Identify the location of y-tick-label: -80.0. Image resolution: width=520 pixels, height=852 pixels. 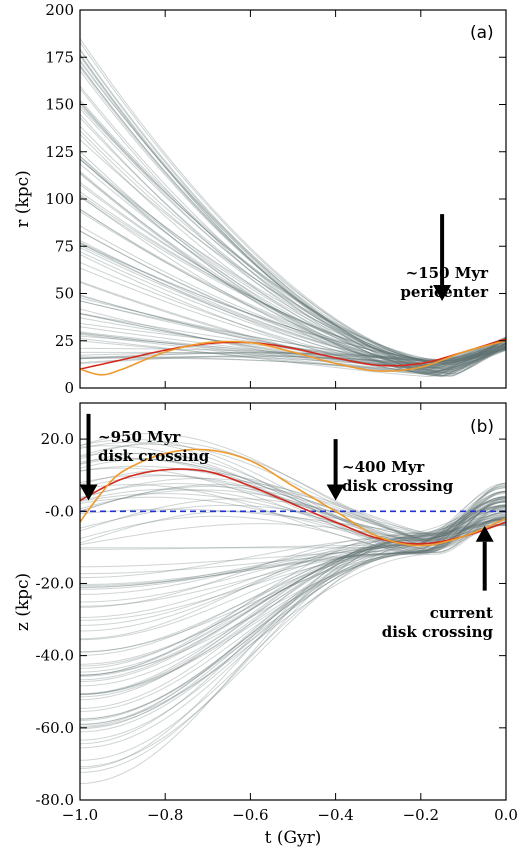
(55, 800).